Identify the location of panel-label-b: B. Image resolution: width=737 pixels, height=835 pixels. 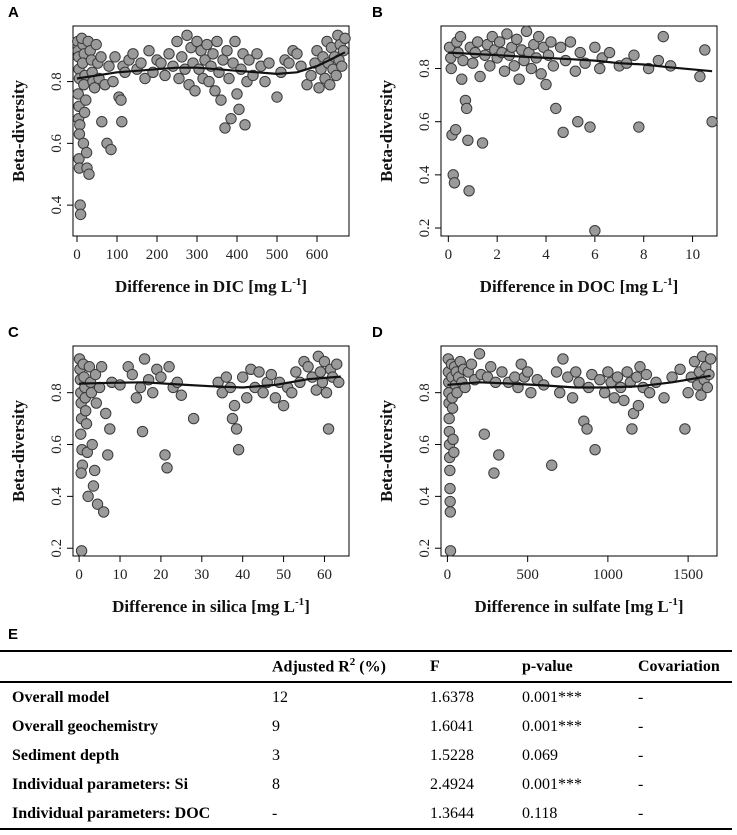
(377, 12).